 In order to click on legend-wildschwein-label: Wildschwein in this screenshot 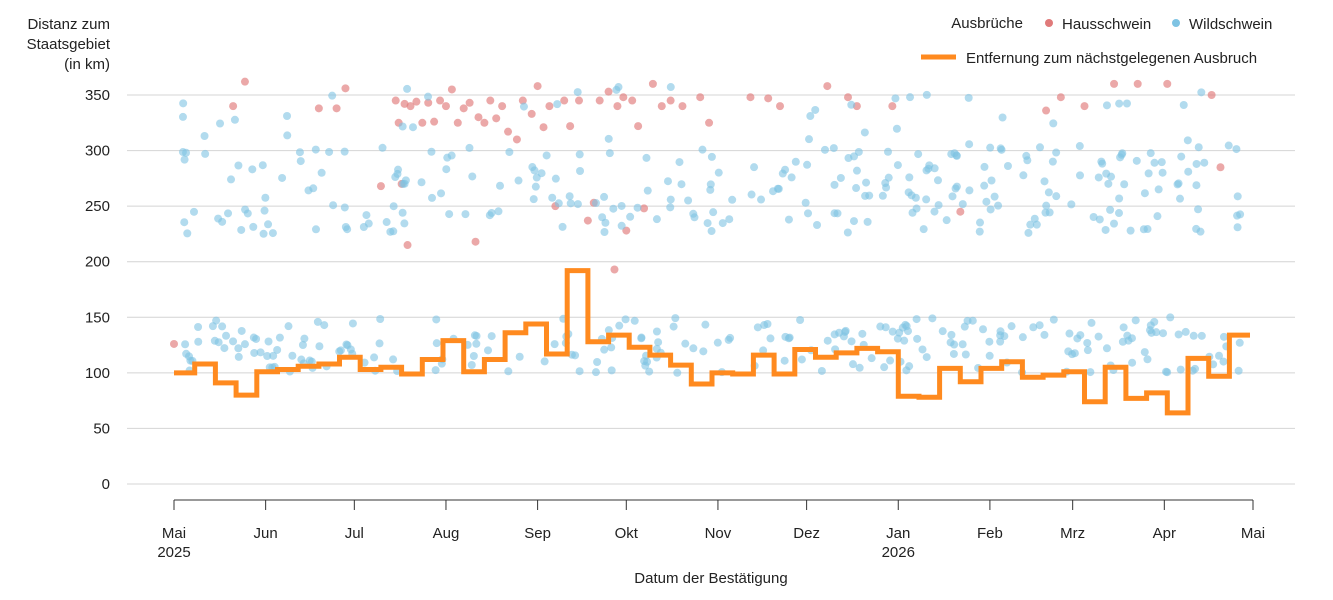, I will do `click(1230, 24)`.